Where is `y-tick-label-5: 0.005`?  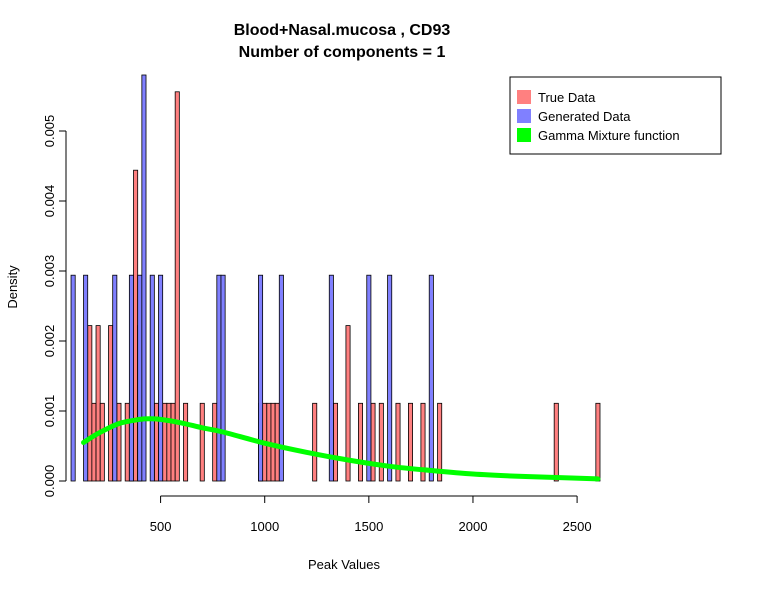
y-tick-label-5: 0.005 is located at coordinates (49, 131).